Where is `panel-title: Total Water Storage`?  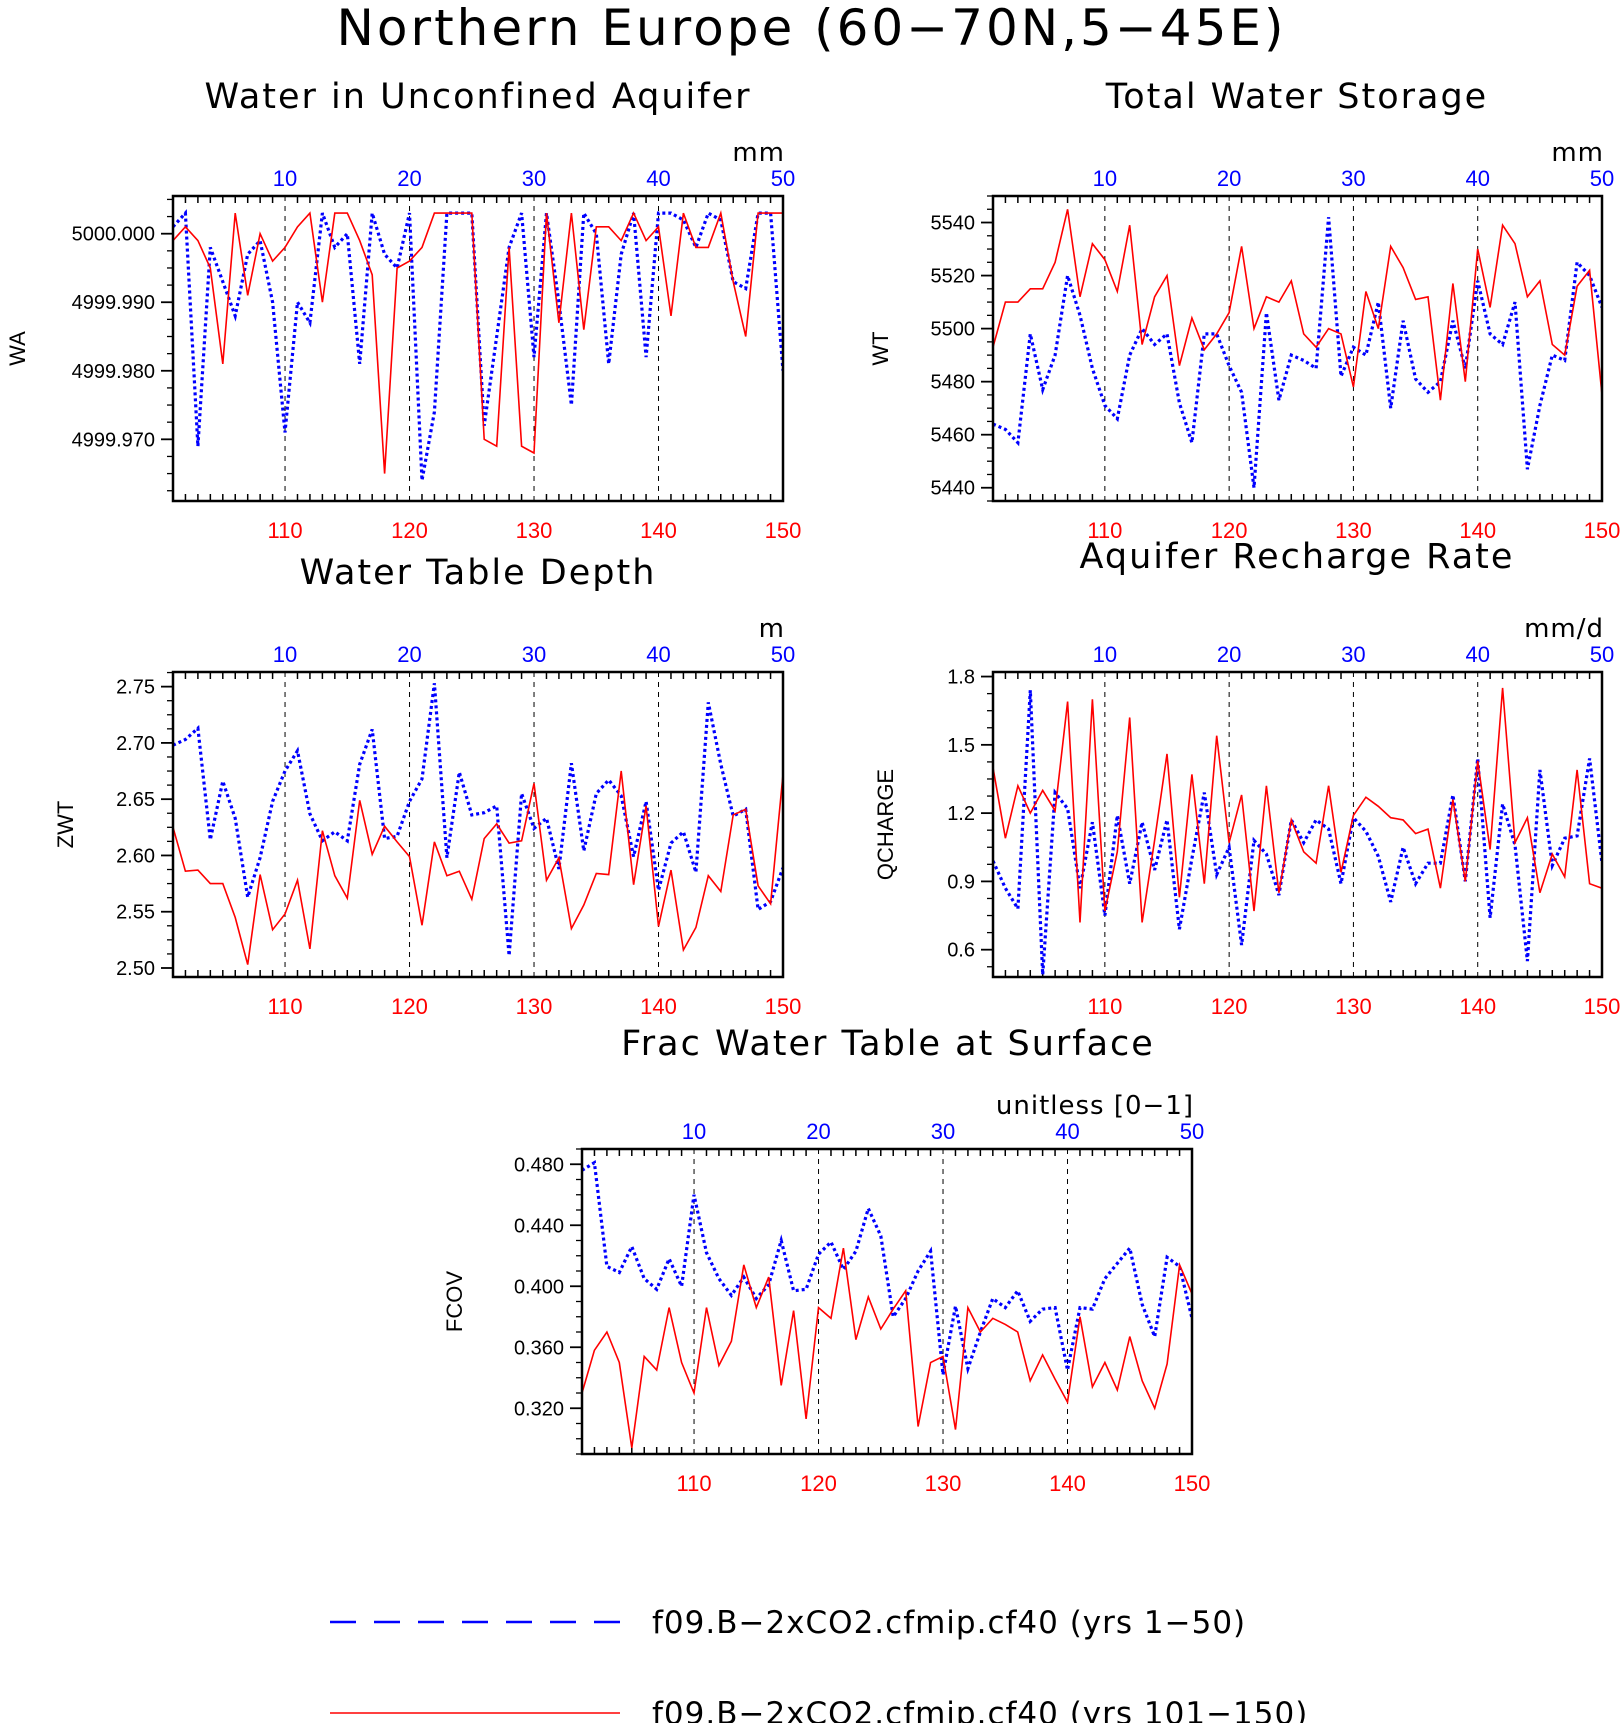
panel-title: Total Water Storage is located at coordinates (1296, 97).